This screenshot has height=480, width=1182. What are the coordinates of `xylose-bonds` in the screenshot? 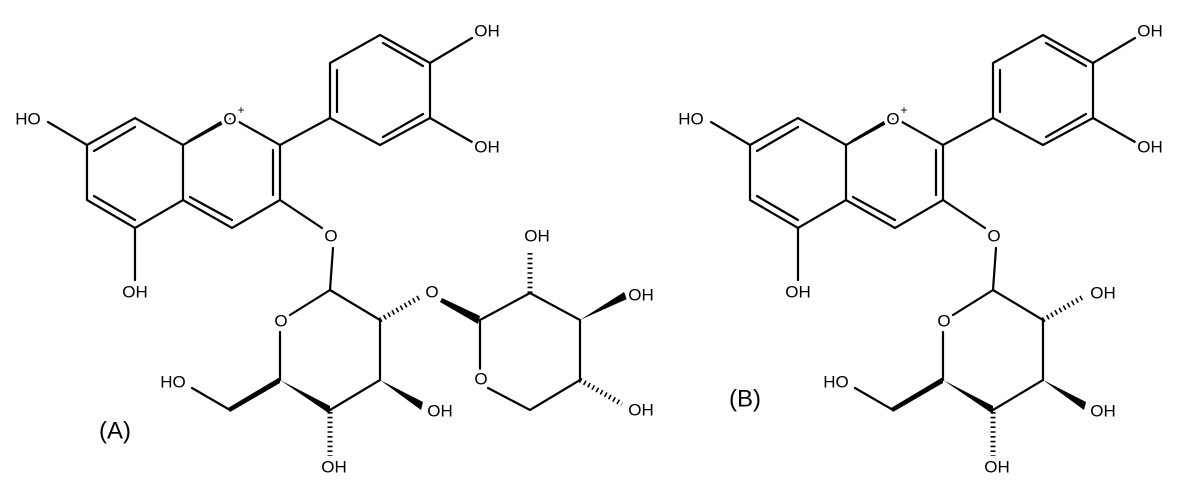 It's located at (533, 331).